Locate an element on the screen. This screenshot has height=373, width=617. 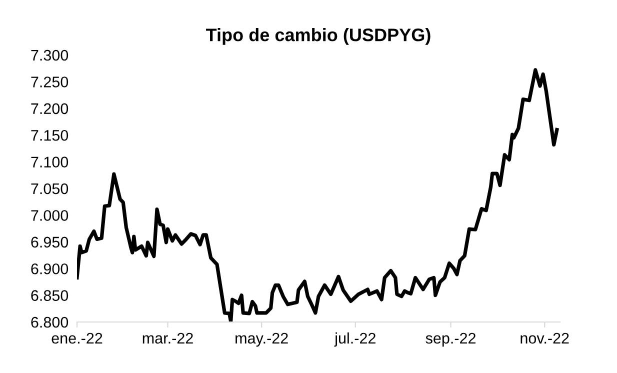
chart-title: Tipo de cambio (USDPYG) is located at coordinates (318, 36).